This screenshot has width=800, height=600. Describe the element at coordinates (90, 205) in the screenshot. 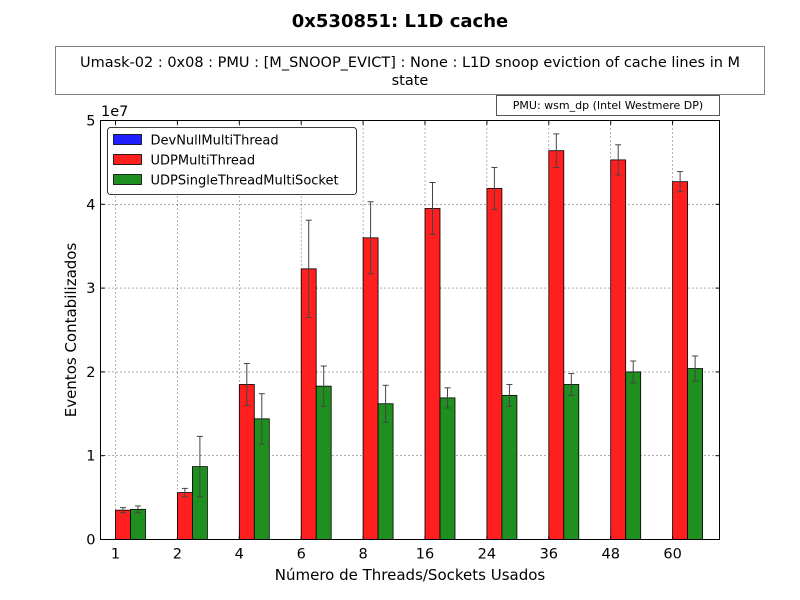

I see `y-tick-label: 4` at that location.